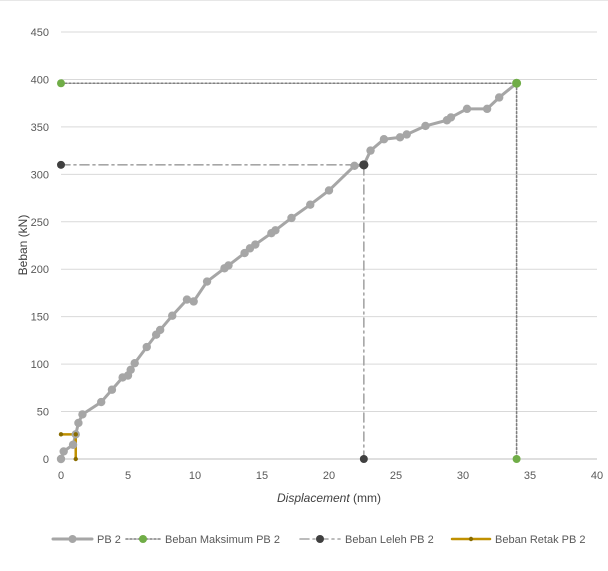 The width and height of the screenshot is (608, 571). I want to click on y-tick-label: 100, so click(40, 365).